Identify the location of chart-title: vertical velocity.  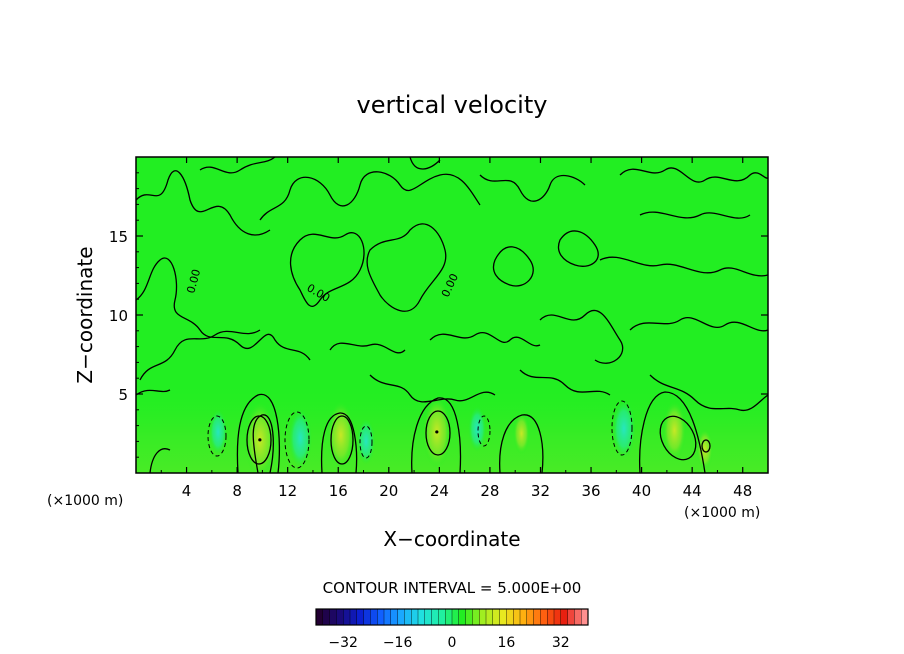
(452, 105).